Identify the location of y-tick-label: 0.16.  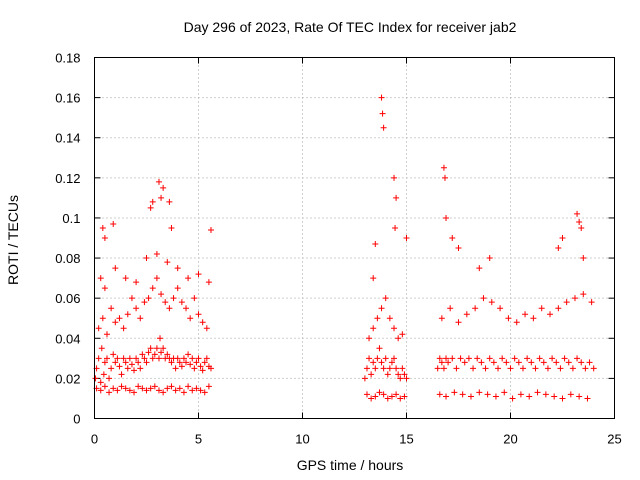
(67, 98).